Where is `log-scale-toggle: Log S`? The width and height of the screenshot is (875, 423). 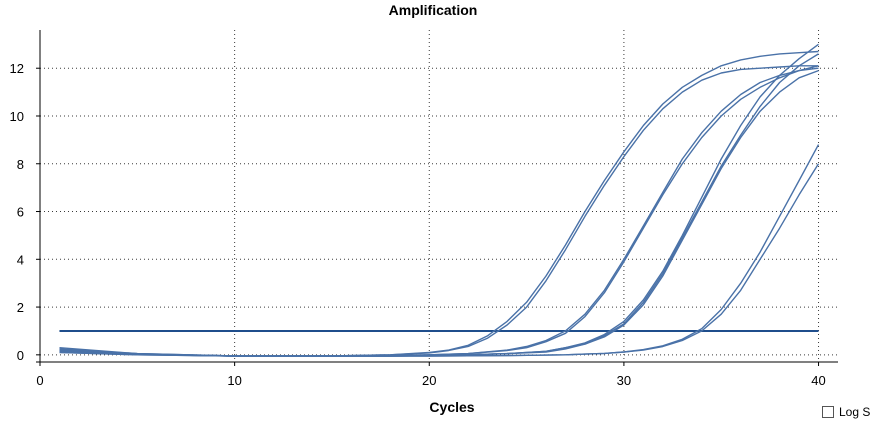
log-scale-toggle: Log S is located at coordinates (848, 412).